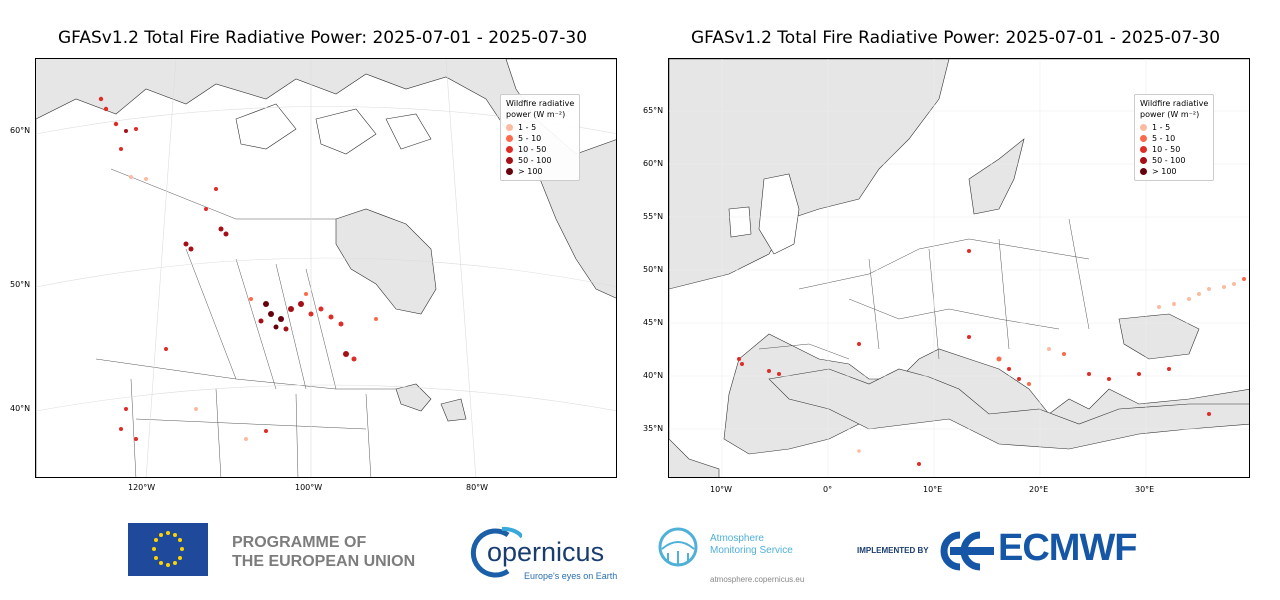  Describe the element at coordinates (431, 402) in the screenshot. I see `great-lakes` at that location.